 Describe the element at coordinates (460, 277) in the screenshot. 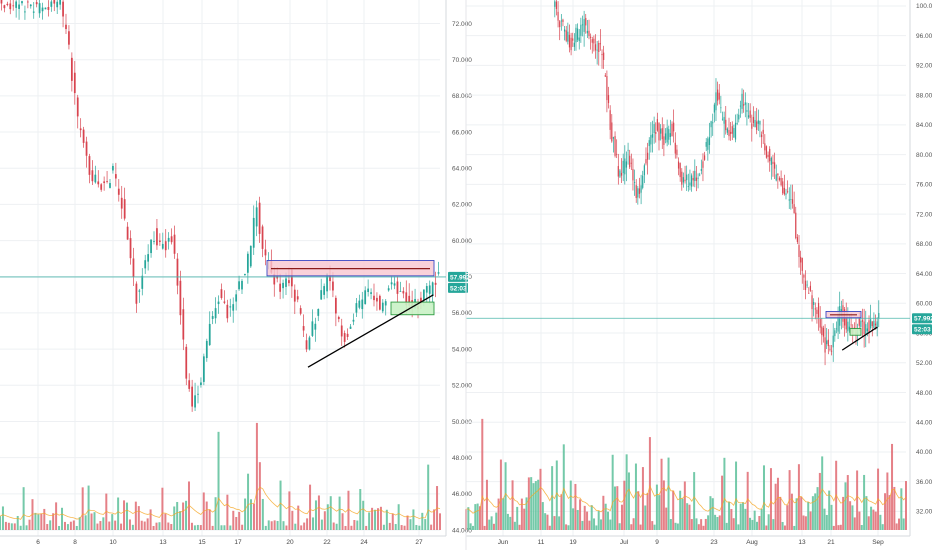

I see `price-badge-label: 57.992` at that location.